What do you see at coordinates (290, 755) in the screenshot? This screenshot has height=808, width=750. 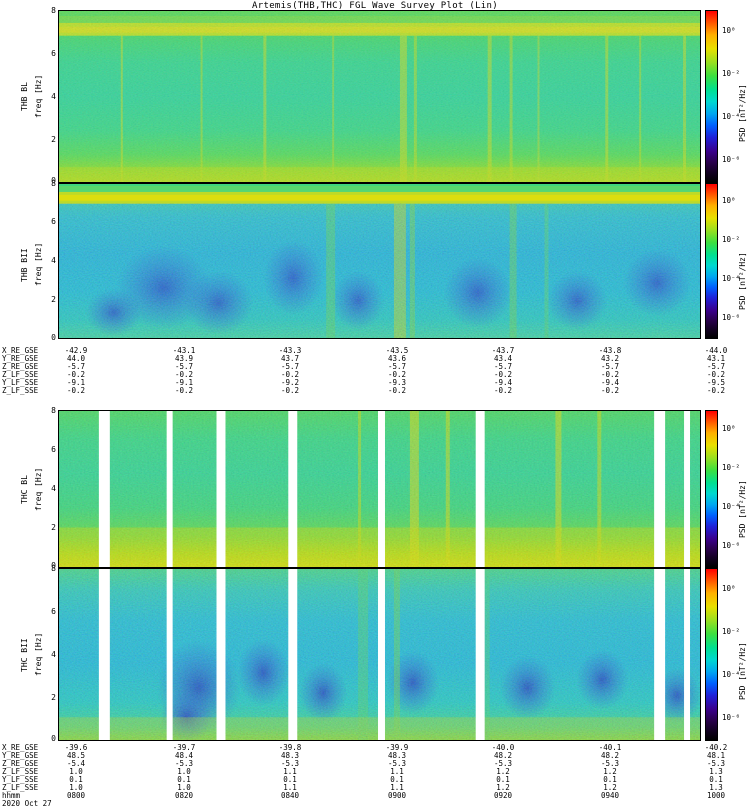 I see `annotation-value: 48.3` at bounding box center [290, 755].